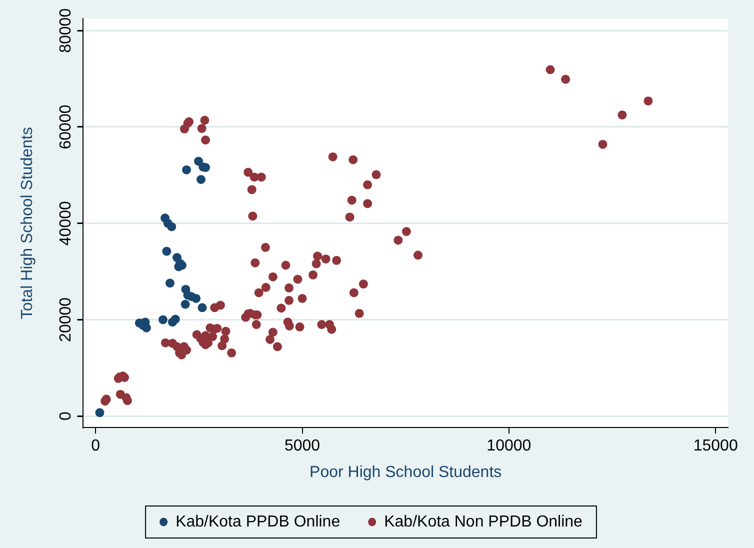 The image size is (754, 548). Describe the element at coordinates (715, 446) in the screenshot. I see `x-tick-label: 15000` at that location.